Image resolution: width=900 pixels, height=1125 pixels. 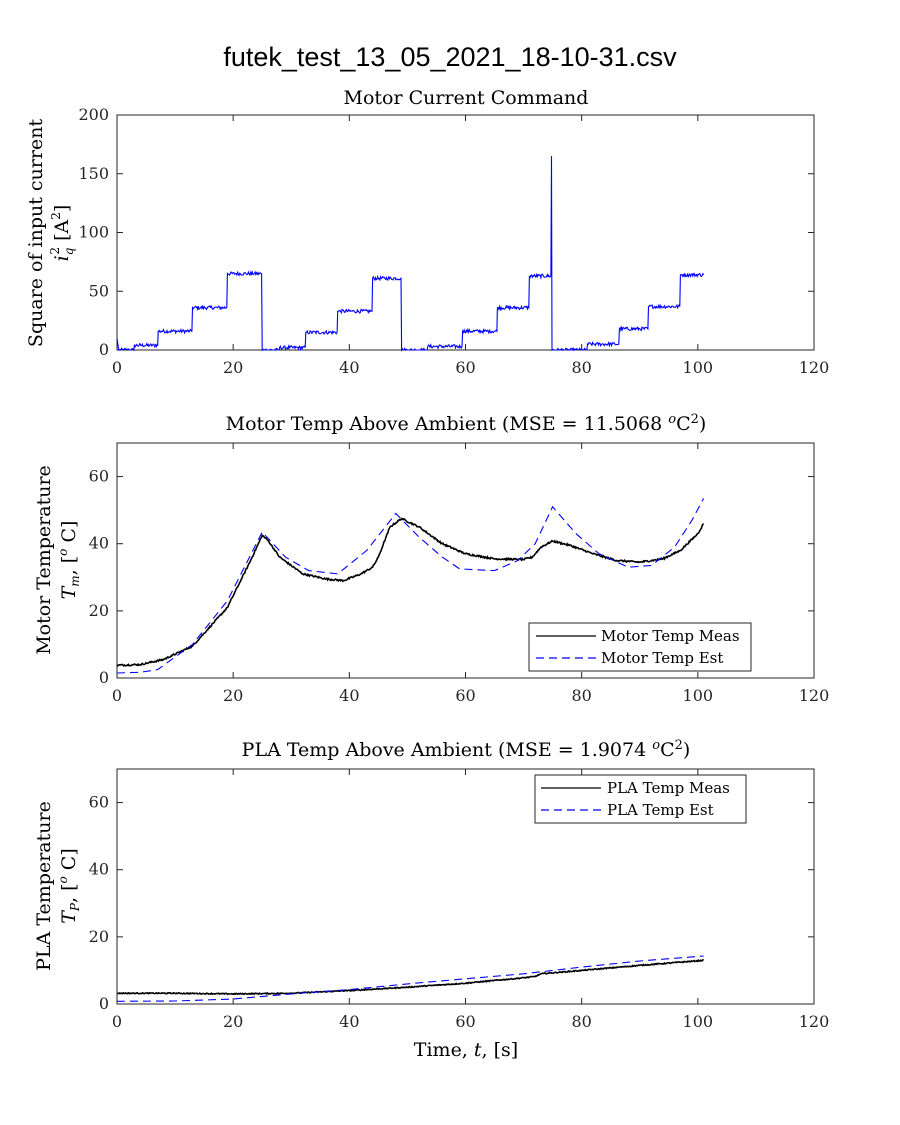 I want to click on y-tick-label: 100, so click(x=93, y=232).